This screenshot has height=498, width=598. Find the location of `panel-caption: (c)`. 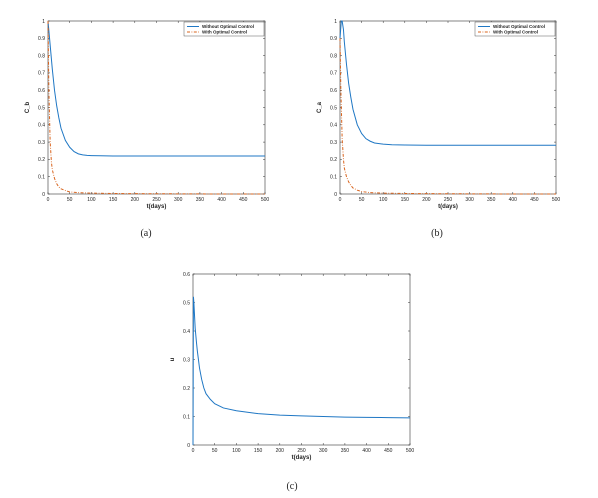

panel-caption: (c) is located at coordinates (291, 486).